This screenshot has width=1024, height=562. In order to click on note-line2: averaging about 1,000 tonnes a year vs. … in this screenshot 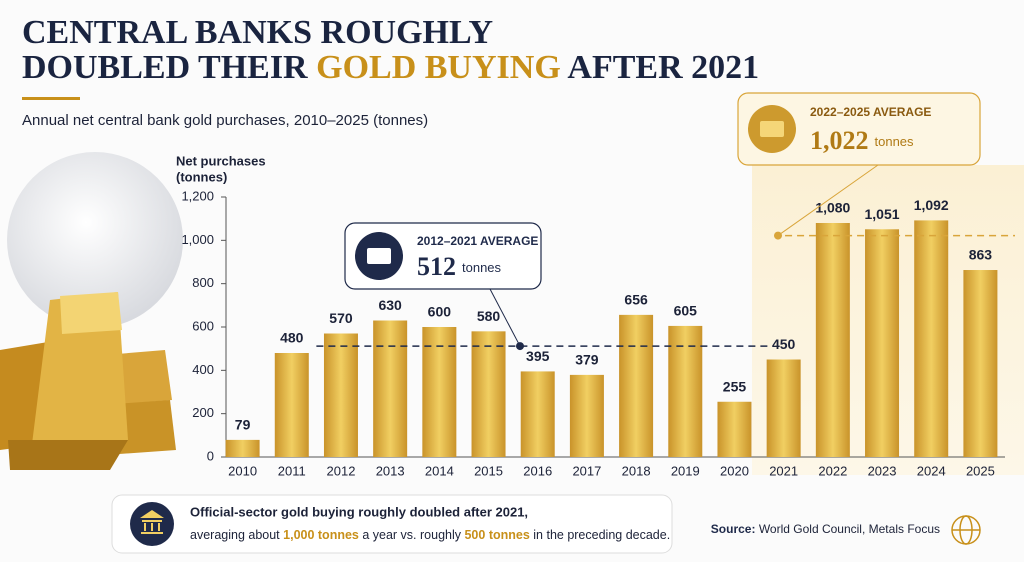, I will do `click(430, 535)`.